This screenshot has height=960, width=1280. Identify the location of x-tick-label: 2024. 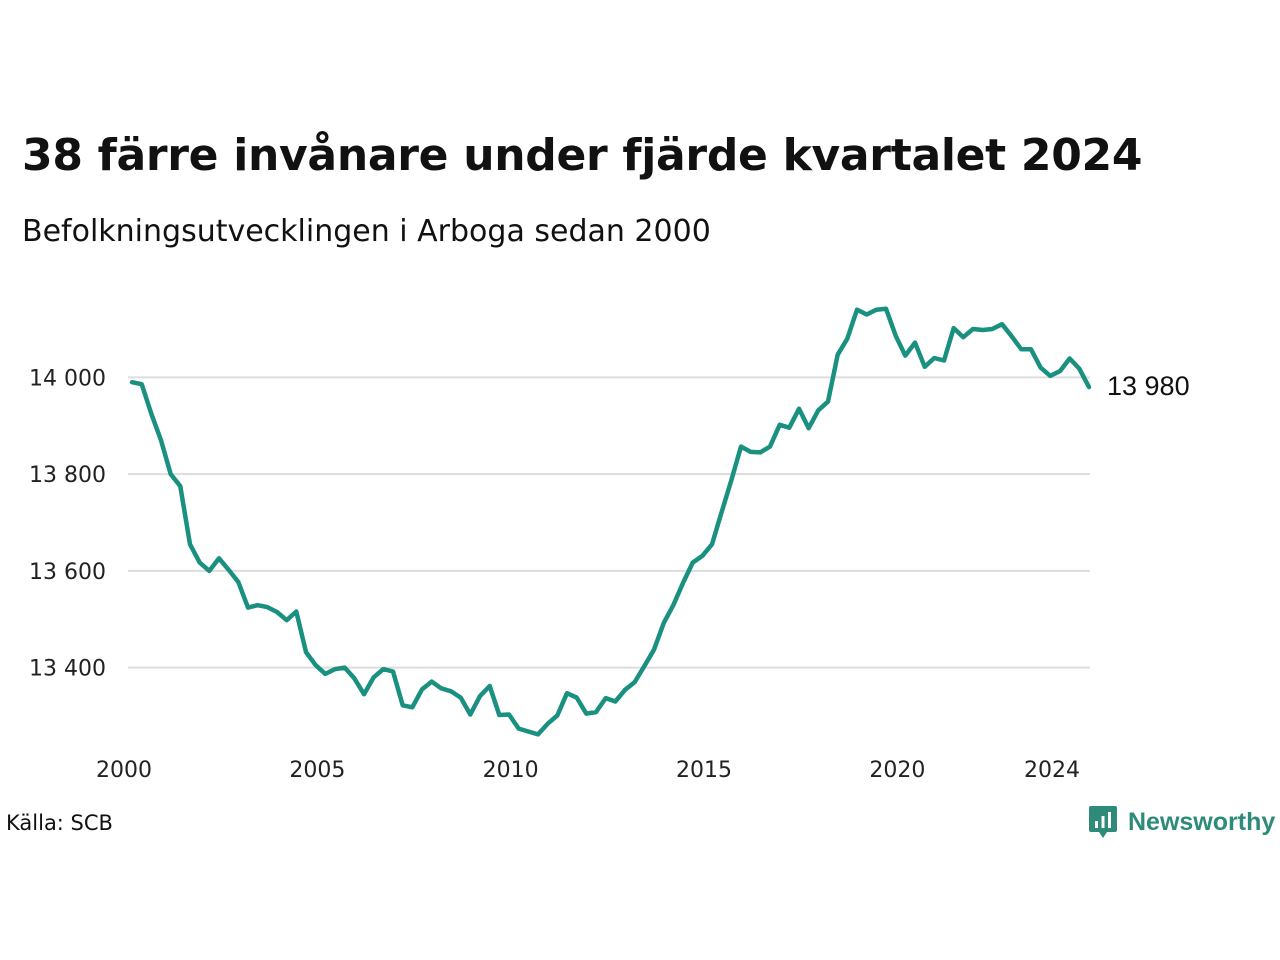
(1052, 770).